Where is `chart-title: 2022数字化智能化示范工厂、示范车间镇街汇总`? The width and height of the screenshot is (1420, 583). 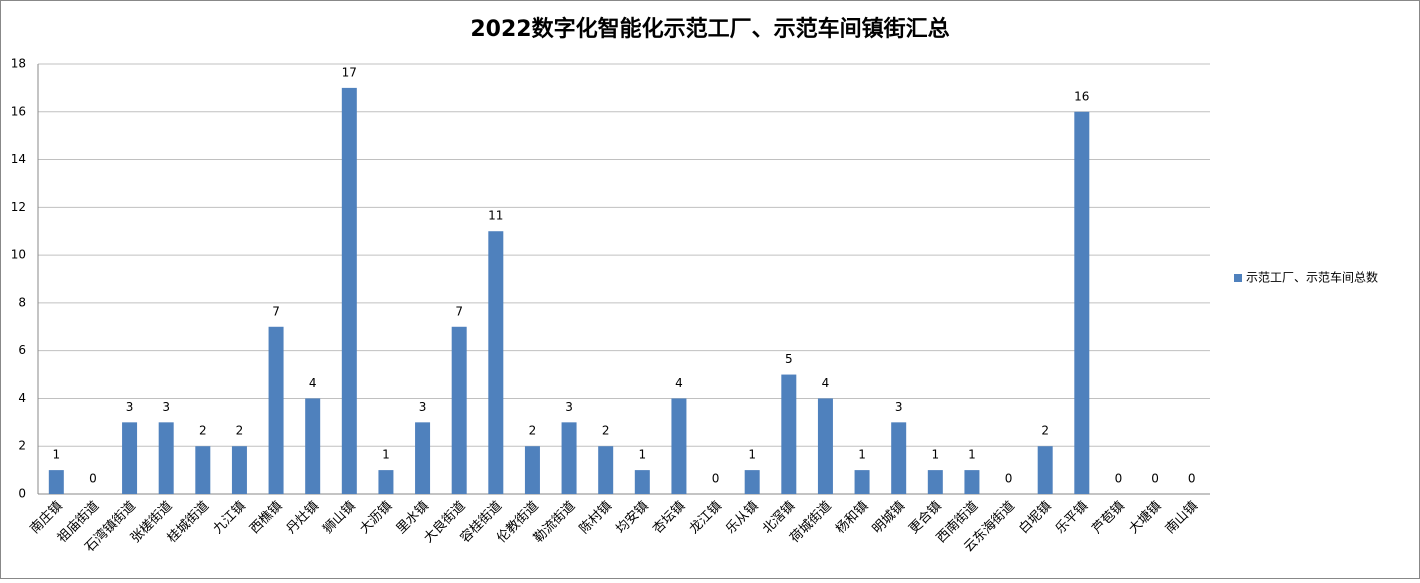
chart-title: 2022数字化智能化示范工厂、示范车间镇街汇总 is located at coordinates (709, 29).